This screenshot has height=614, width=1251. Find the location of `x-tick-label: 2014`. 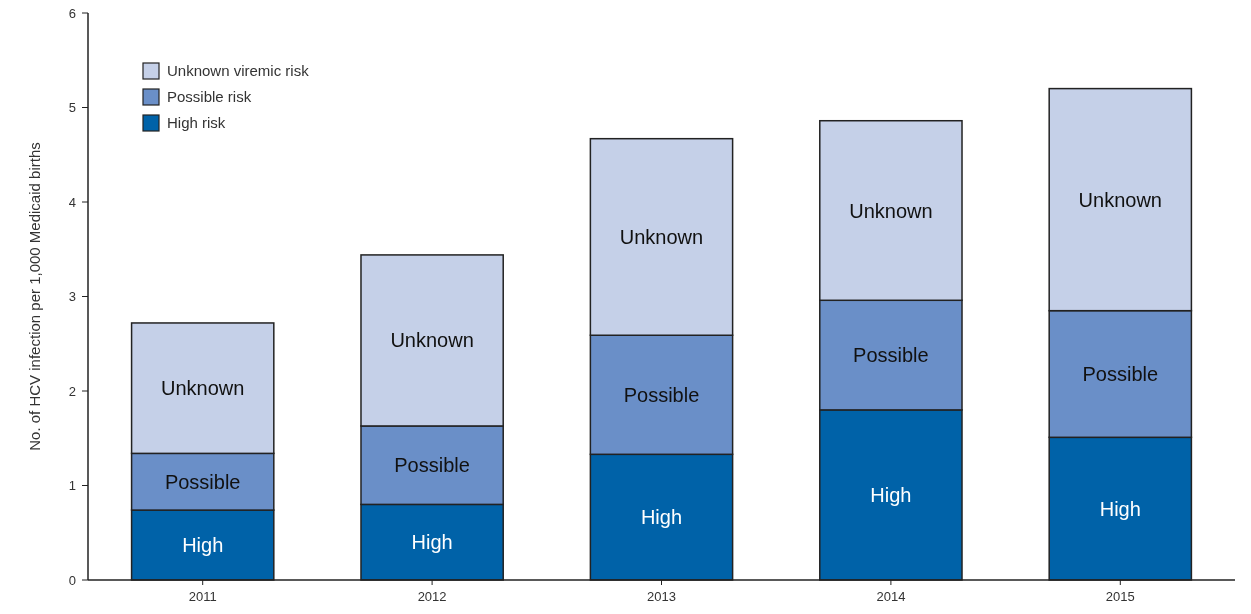

x-tick-label: 2014 is located at coordinates (891, 596).